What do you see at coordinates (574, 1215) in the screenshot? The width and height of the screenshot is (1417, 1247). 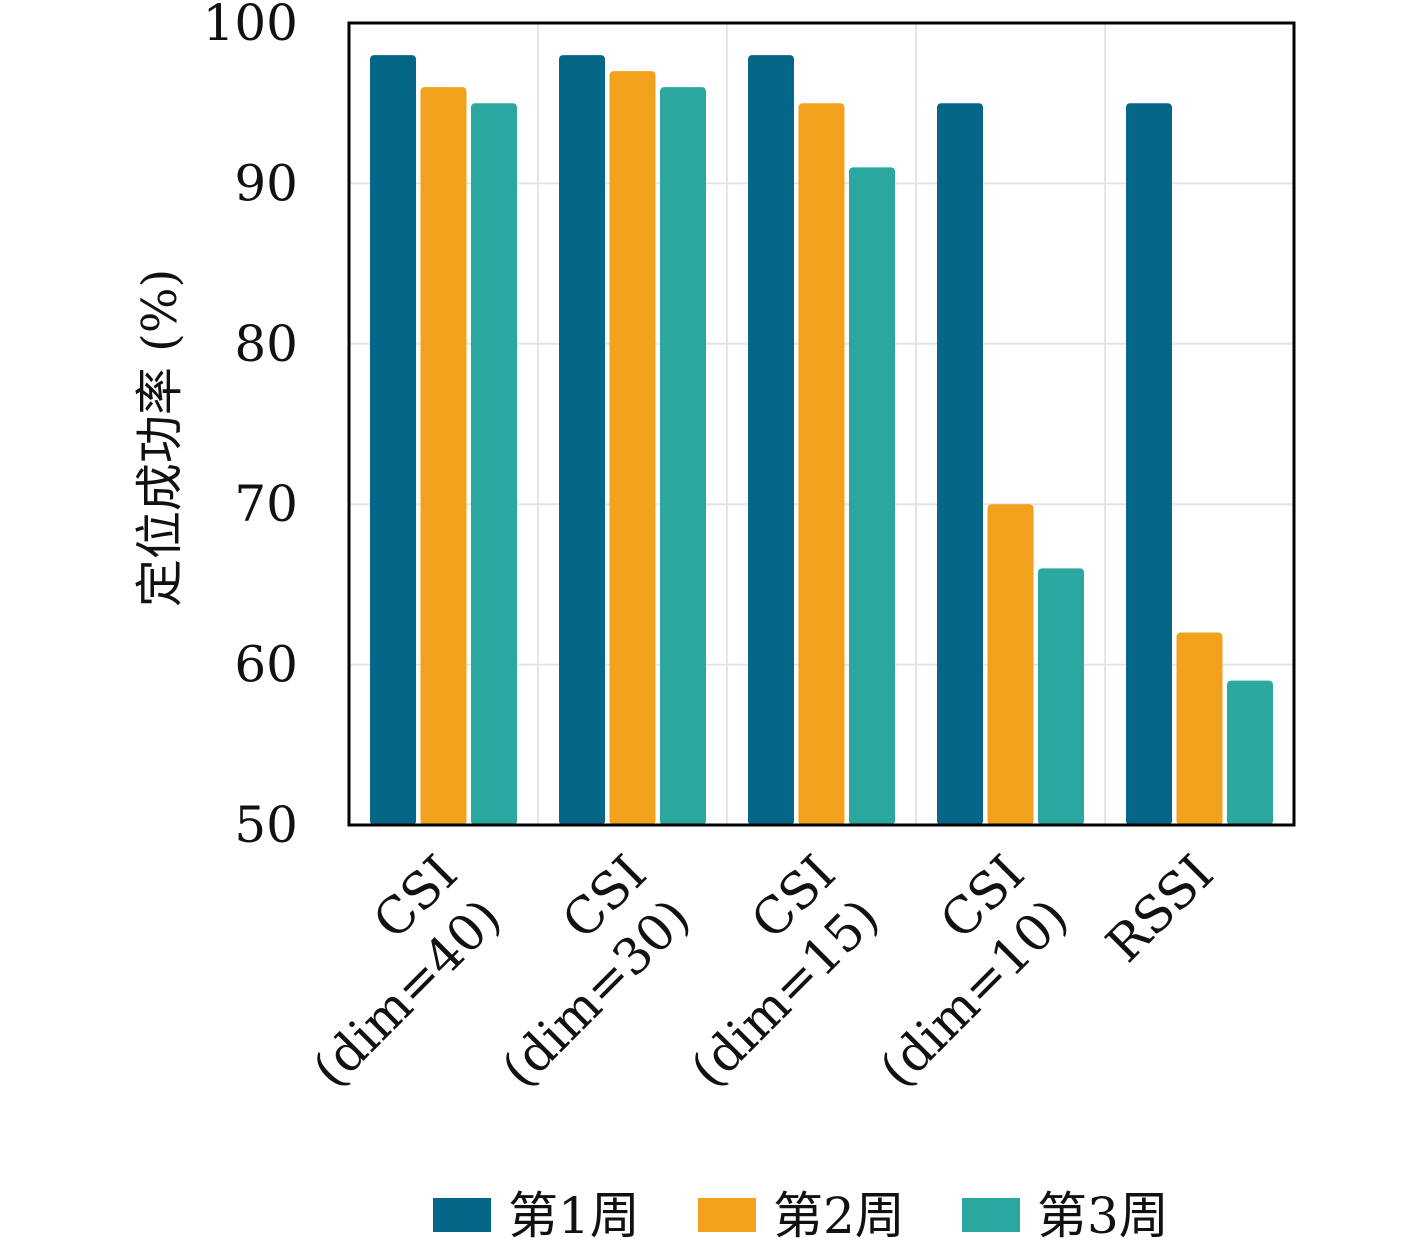 I see `legend-label: 第1周` at bounding box center [574, 1215].